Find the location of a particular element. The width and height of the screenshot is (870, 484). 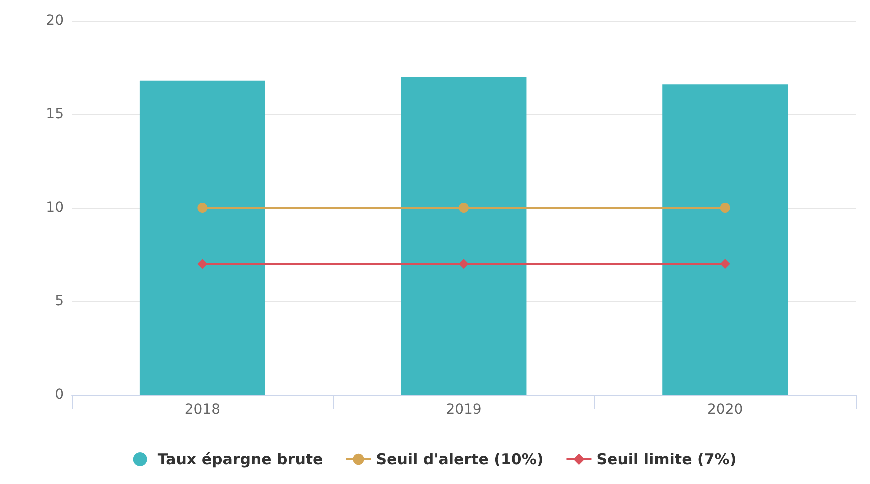

legend-label: Taux épargne brute is located at coordinates (241, 459).